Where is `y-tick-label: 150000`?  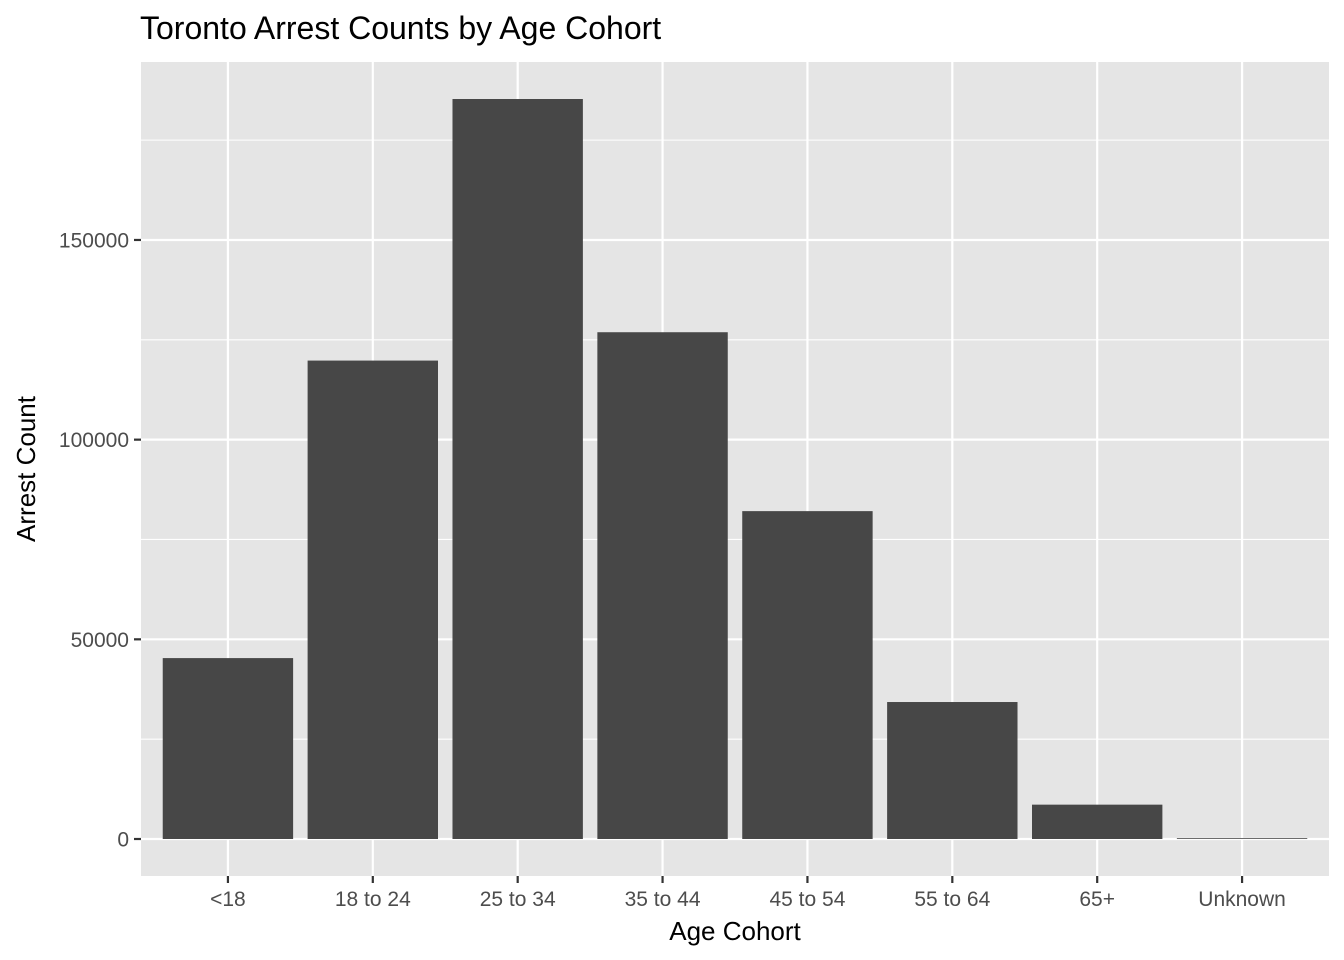
y-tick-label: 150000 is located at coordinates (94, 240).